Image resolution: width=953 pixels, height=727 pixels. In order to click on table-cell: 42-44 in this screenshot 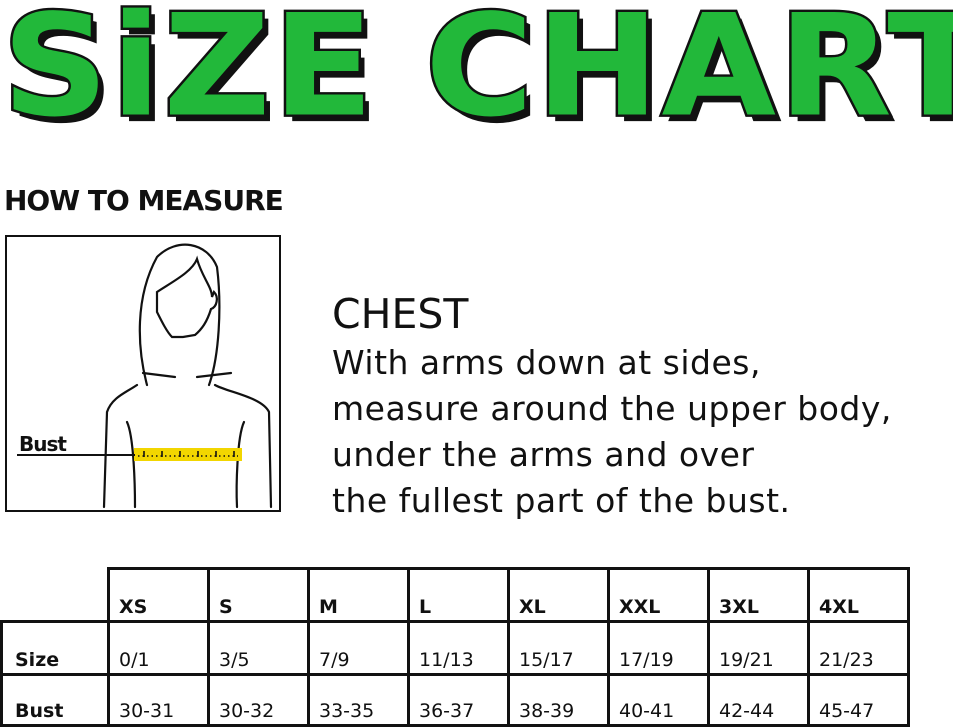, I will do `click(758, 700)`.